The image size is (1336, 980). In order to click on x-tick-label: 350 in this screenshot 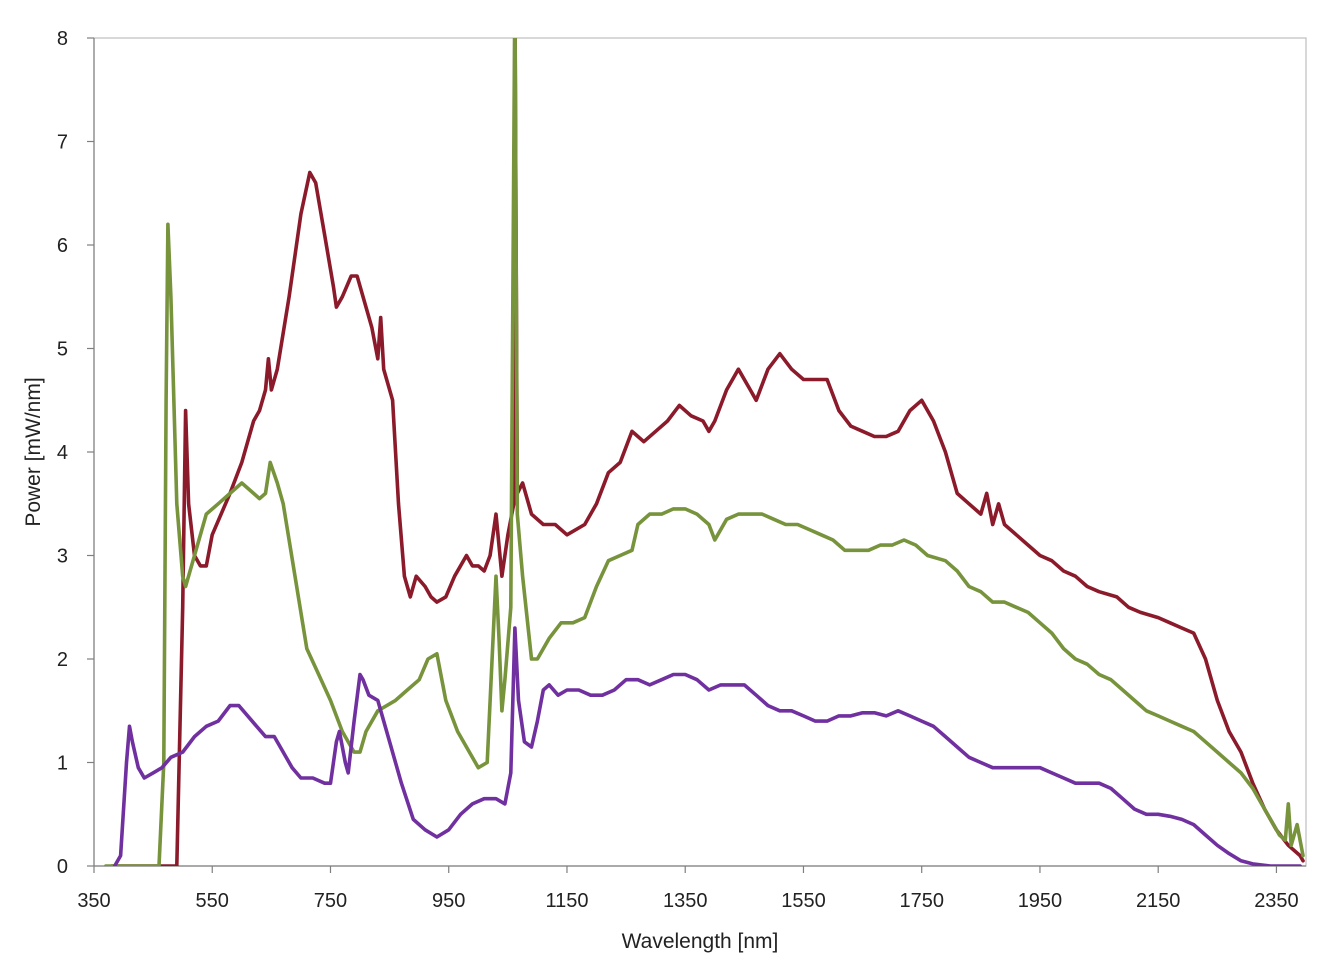, I will do `click(93, 901)`.